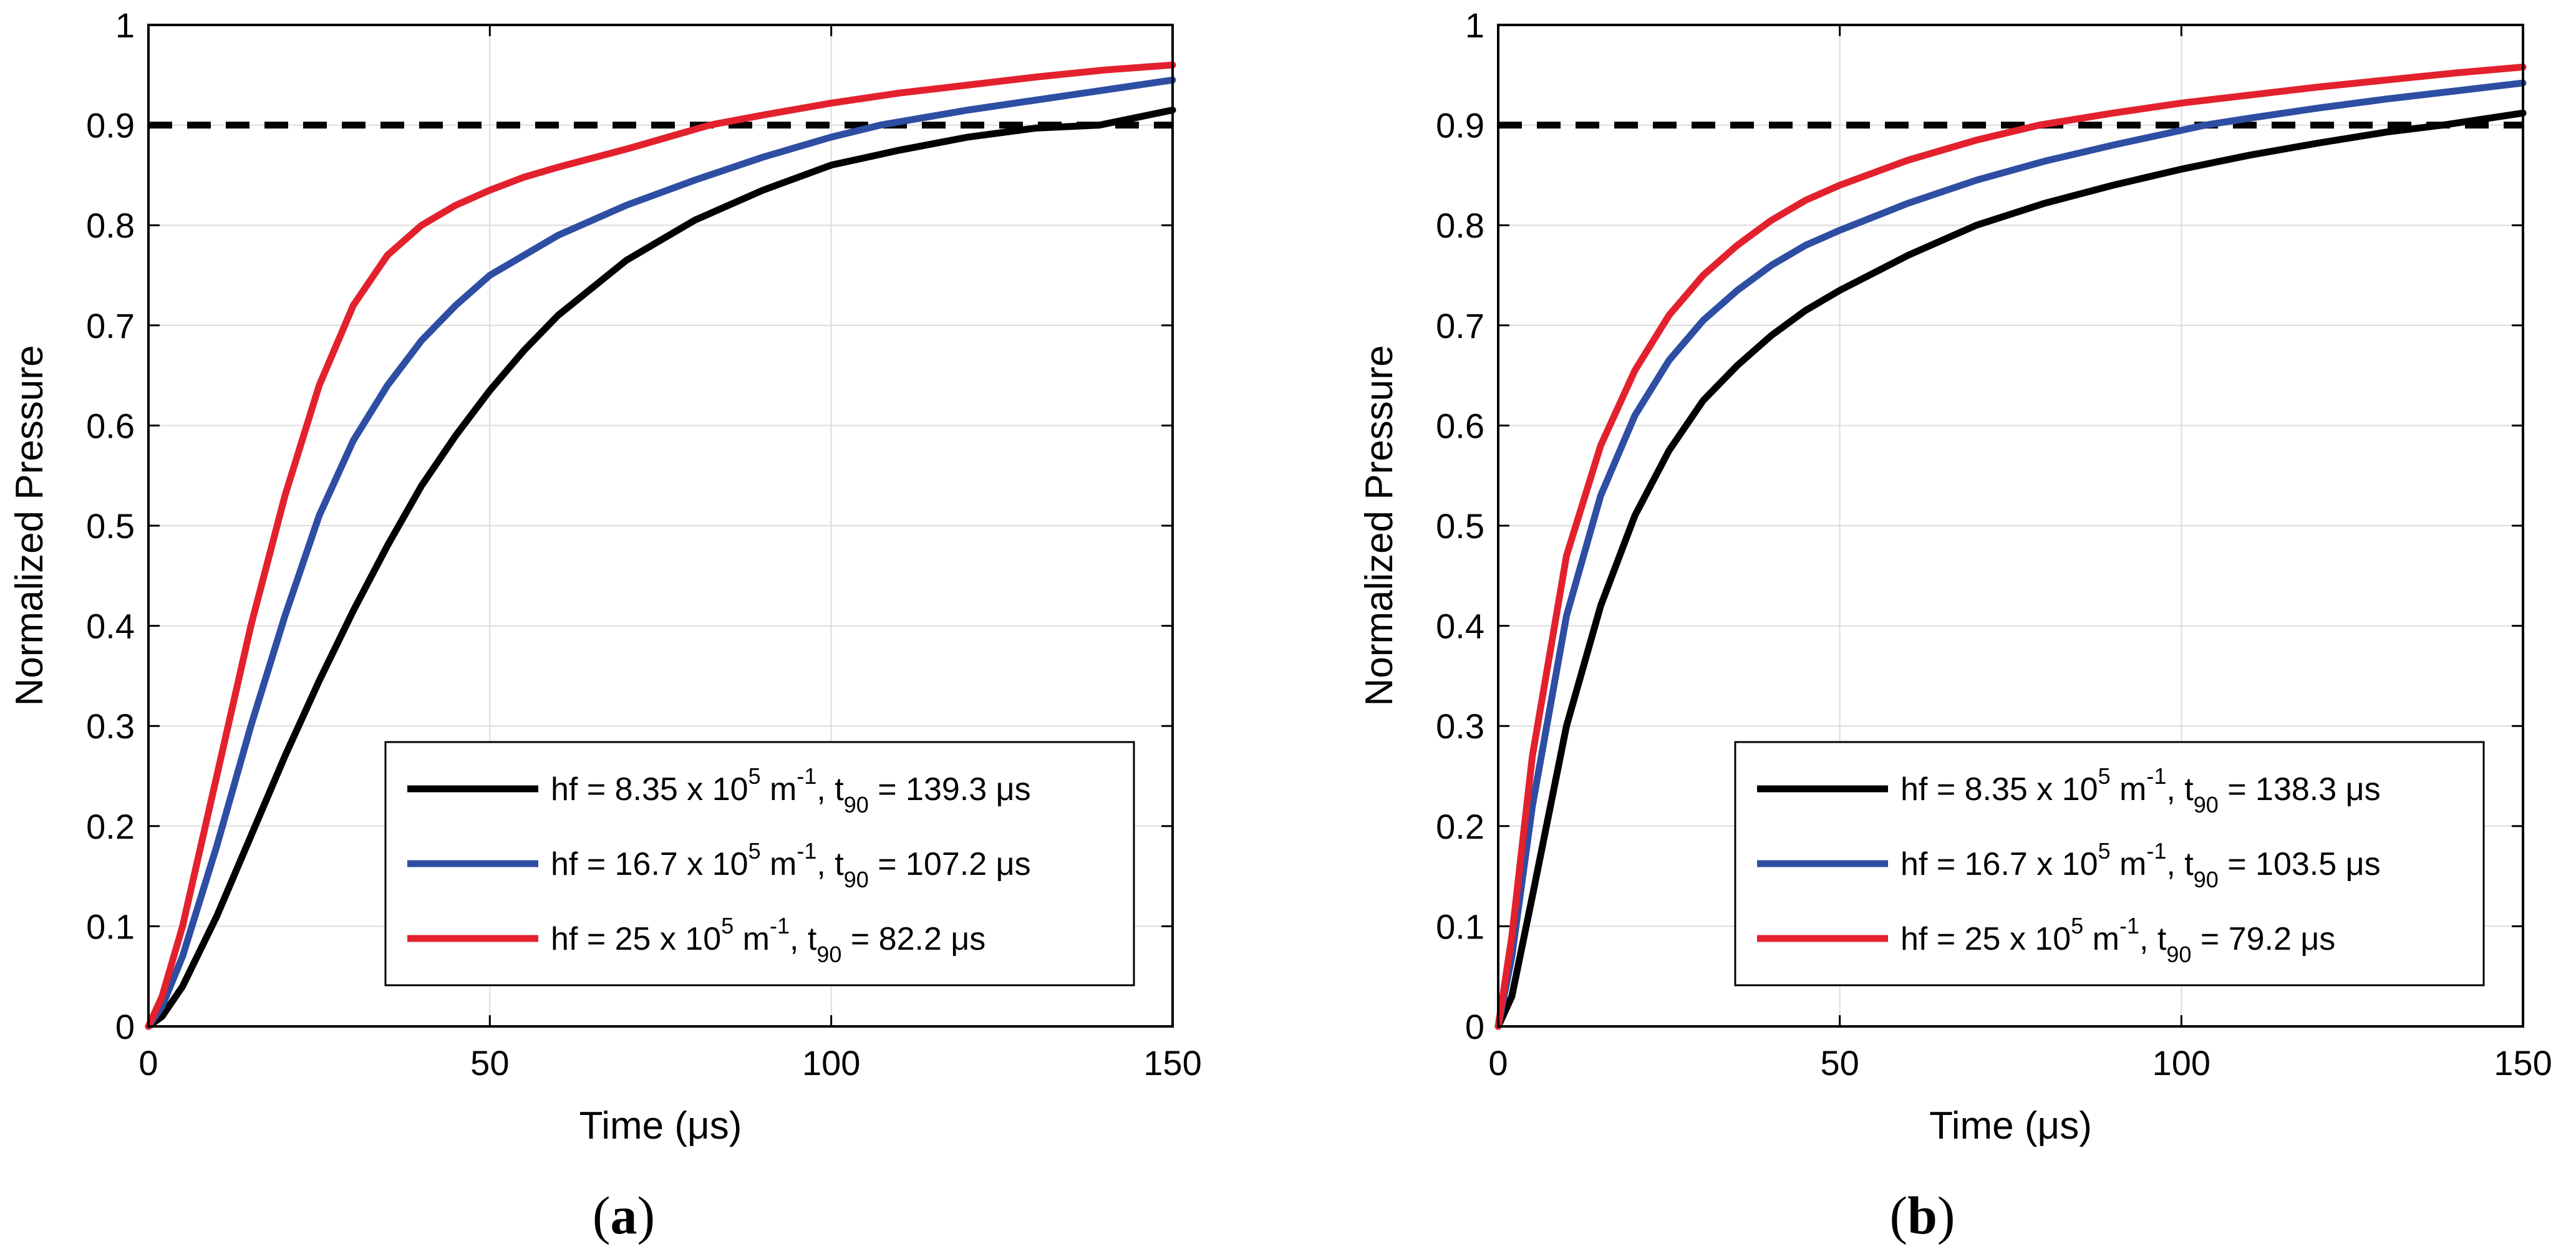 The height and width of the screenshot is (1259, 2576). I want to click on legend-entry-1: hf = 8.35 x 105 m-1, t90 = 138.3 μs, so click(2141, 790).